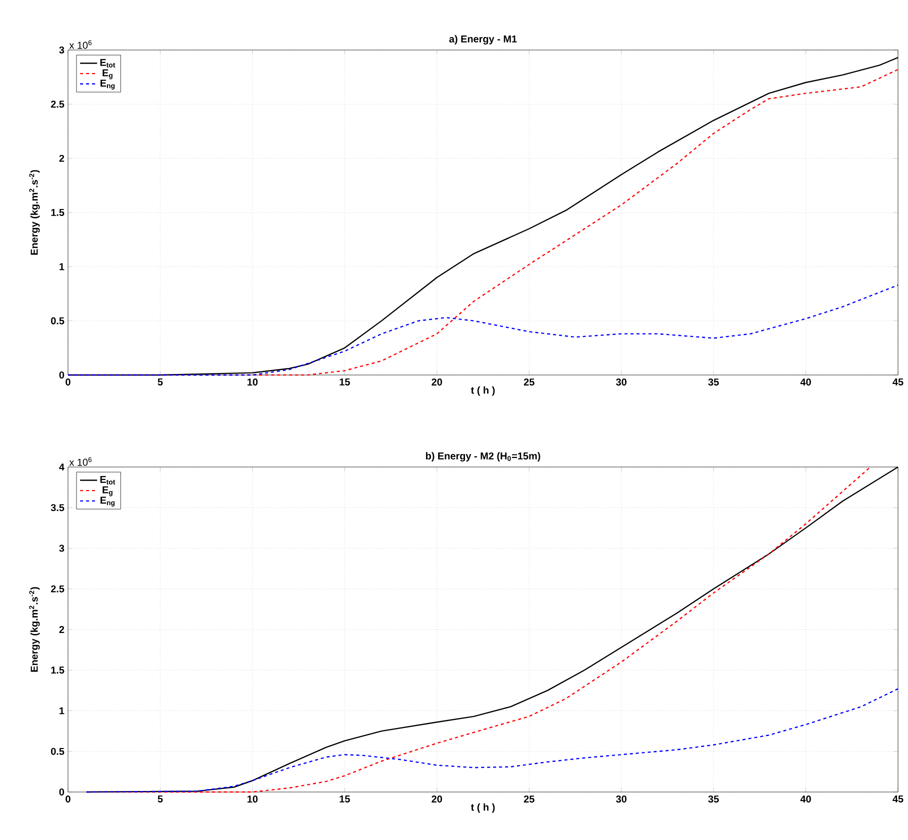 The height and width of the screenshot is (840, 908). What do you see at coordinates (492, 740) in the screenshot?
I see `line-series` at bounding box center [492, 740].